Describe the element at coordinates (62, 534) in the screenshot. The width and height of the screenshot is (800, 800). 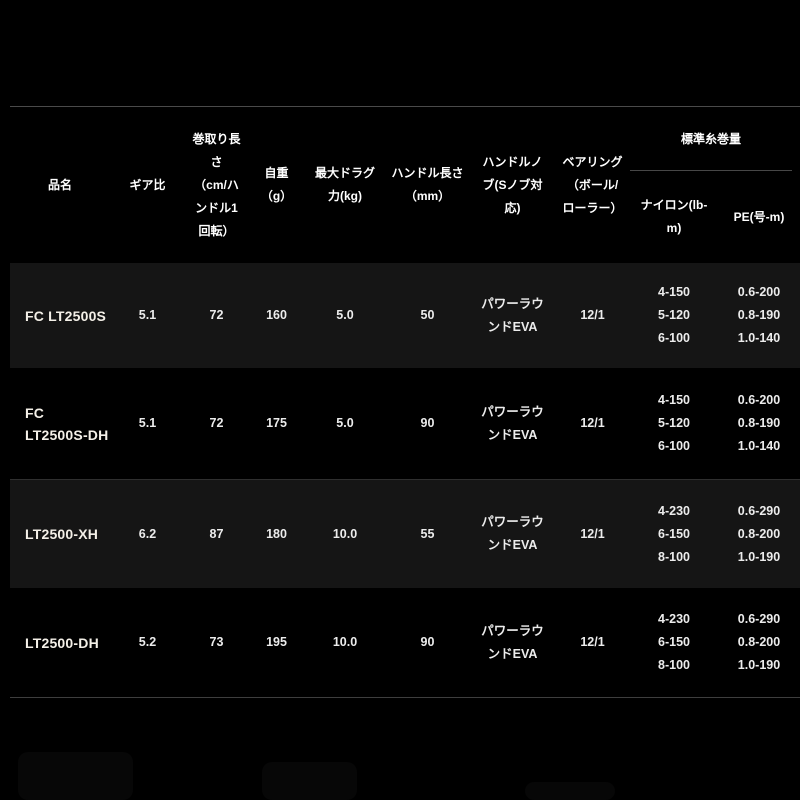
I see `product-name: LT2500-XH` at that location.